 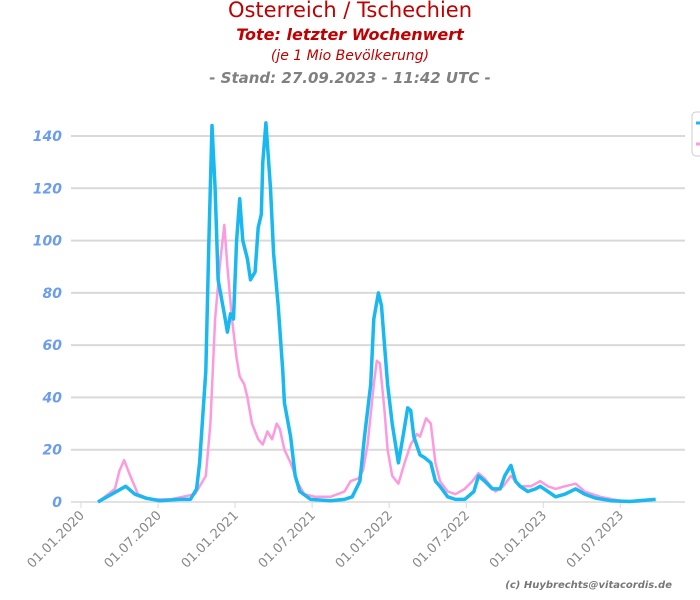 I want to click on chart-title: Österreich / Tschechien, so click(x=350, y=11).